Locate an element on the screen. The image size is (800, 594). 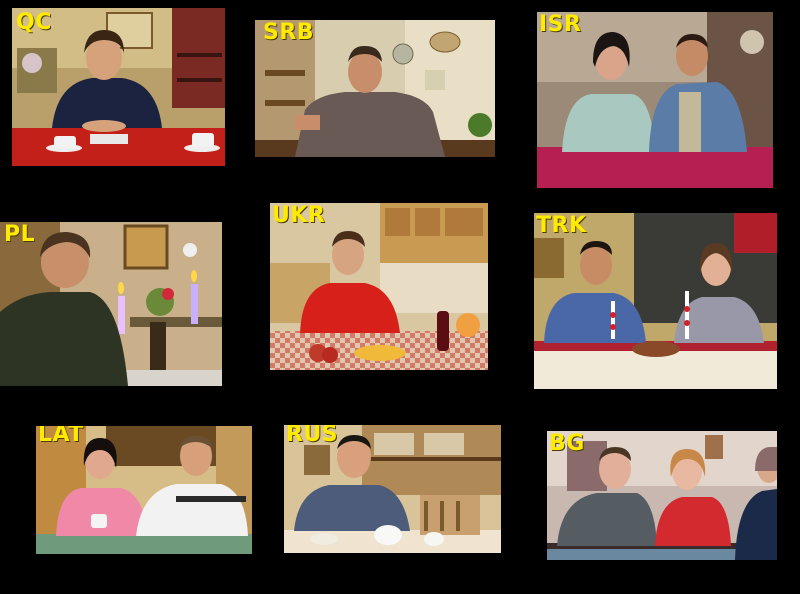
tile-label-ukr: UKR is located at coordinates (299, 215).